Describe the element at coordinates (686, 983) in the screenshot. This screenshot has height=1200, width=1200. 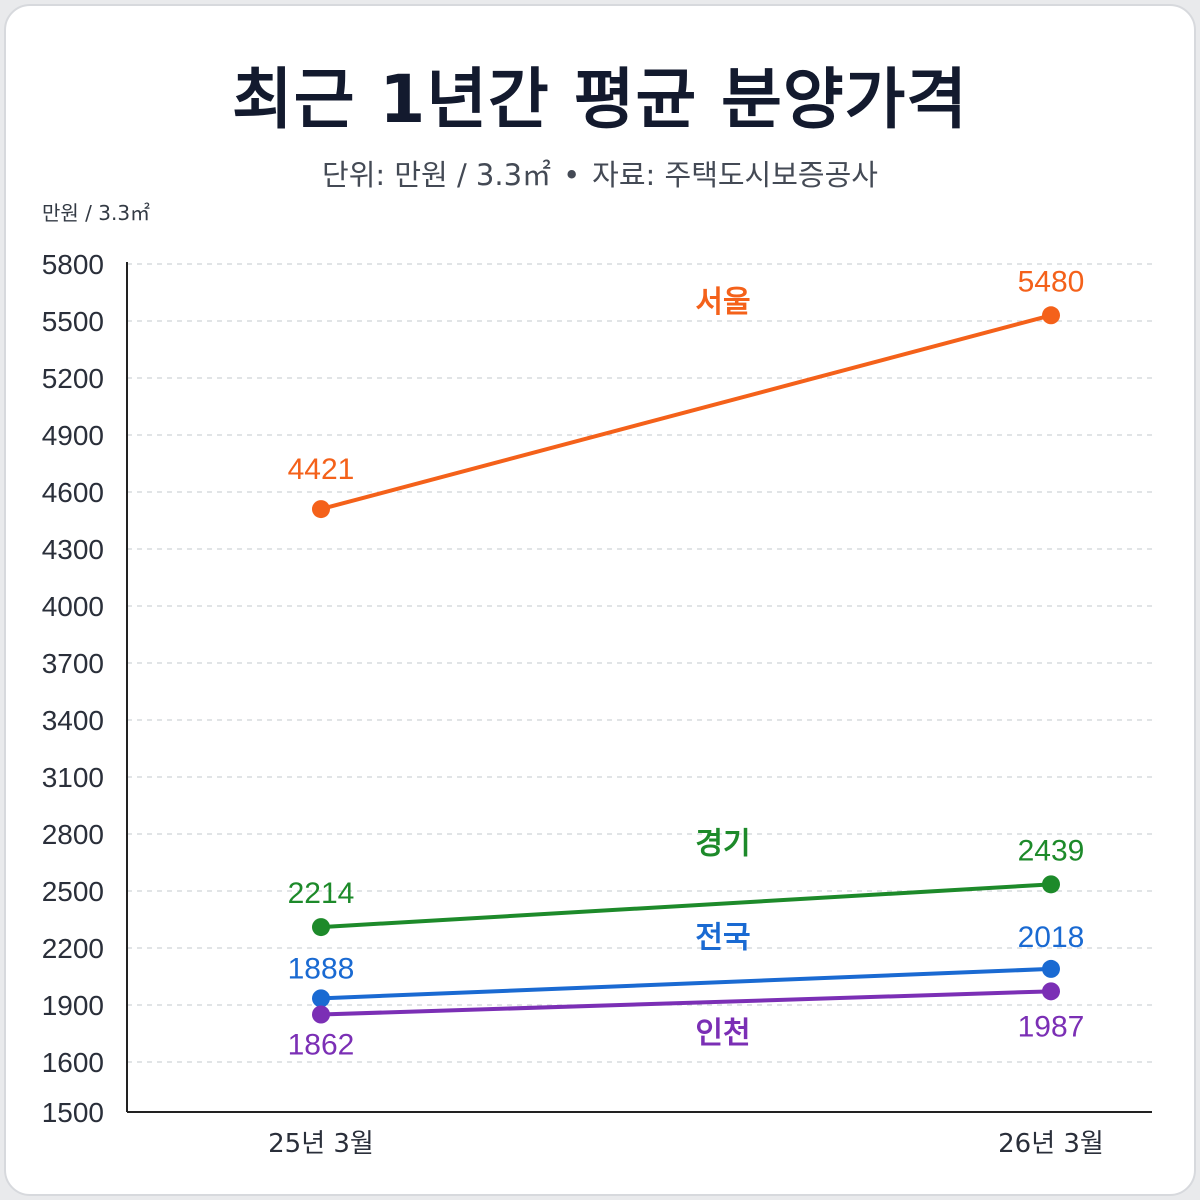
I see `series-line-전국` at that location.